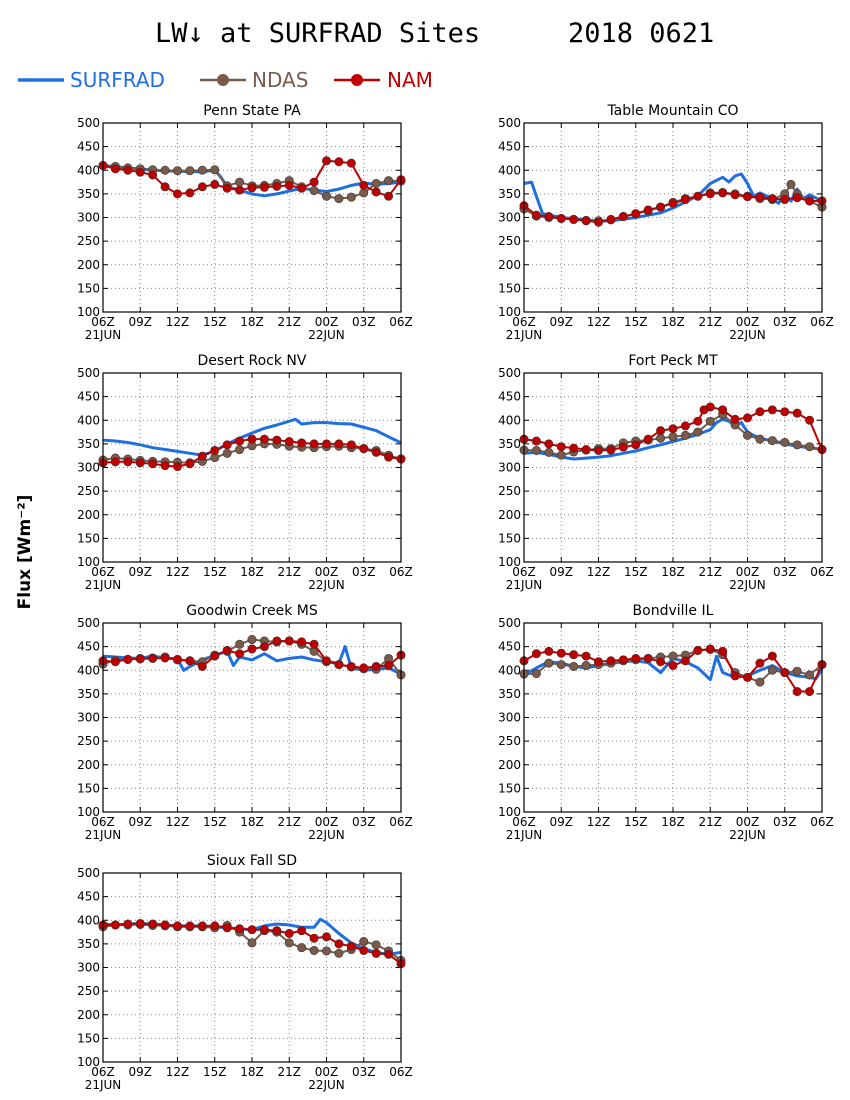 The height and width of the screenshot is (1100, 850). I want to click on panel-title: Fort Peck MT, so click(673, 361).